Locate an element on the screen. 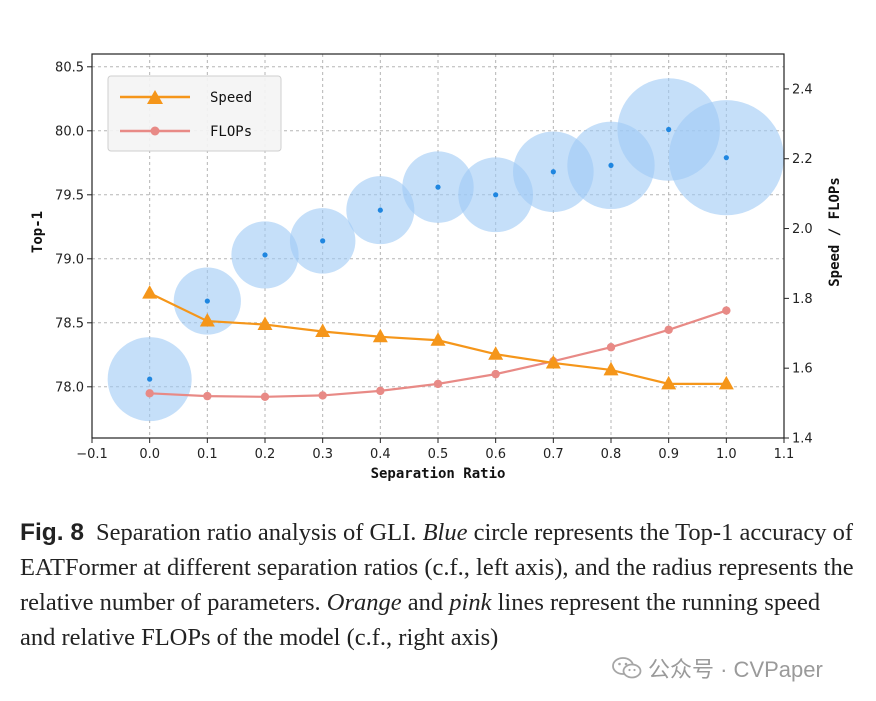  x-tick-label: 0.7 is located at coordinates (553, 454).